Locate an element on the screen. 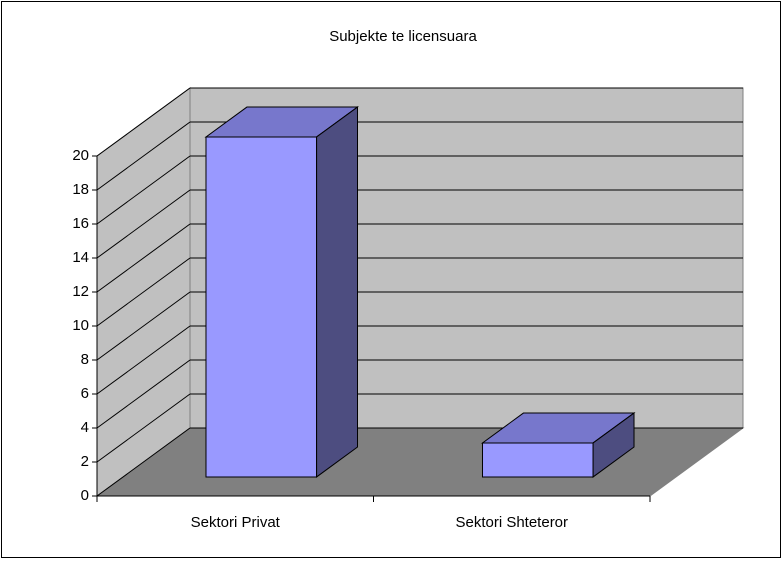  y-tick-label: 8 is located at coordinates (85, 359).